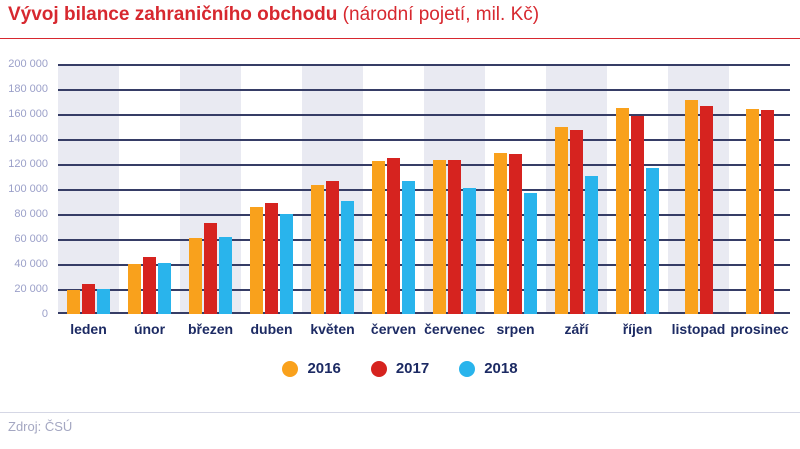 The height and width of the screenshot is (449, 800). I want to click on legend-label-2017: 2017, so click(412, 368).